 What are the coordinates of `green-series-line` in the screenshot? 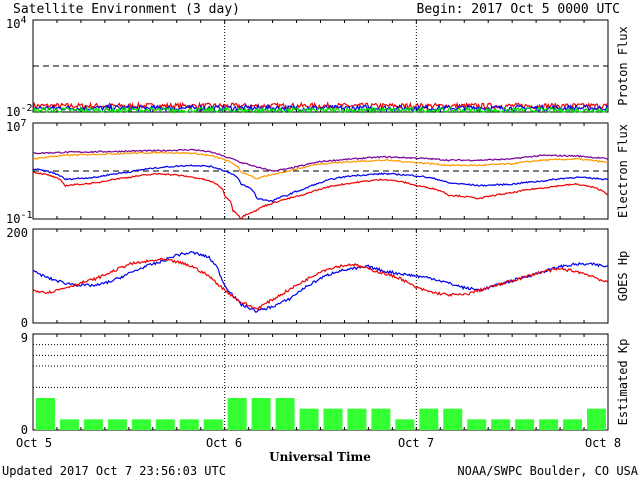 It's located at (320, 110).